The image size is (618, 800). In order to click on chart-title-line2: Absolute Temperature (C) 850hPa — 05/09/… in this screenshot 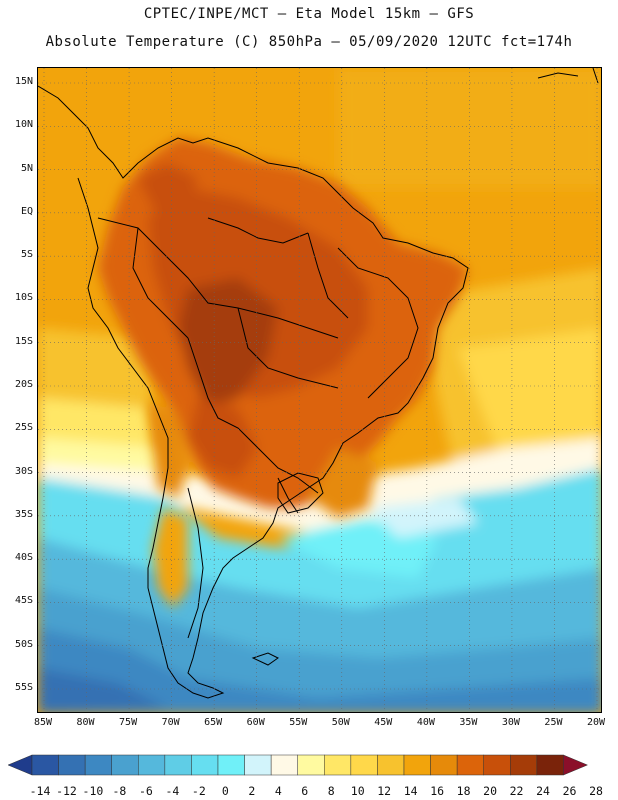, I will do `click(309, 42)`.